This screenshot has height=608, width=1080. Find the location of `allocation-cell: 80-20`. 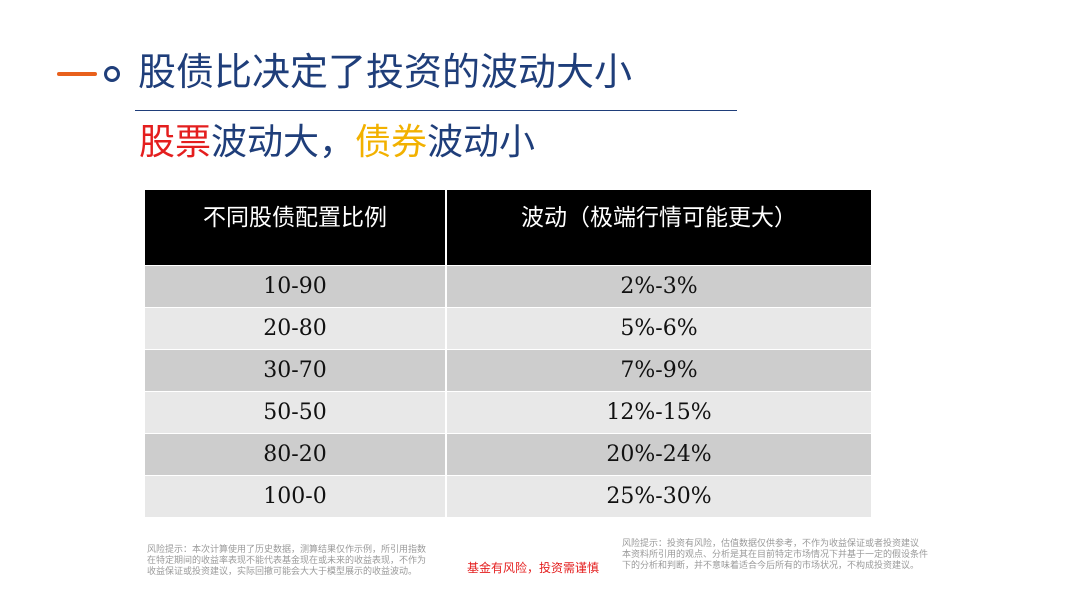

allocation-cell: 80-20 is located at coordinates (296, 454).